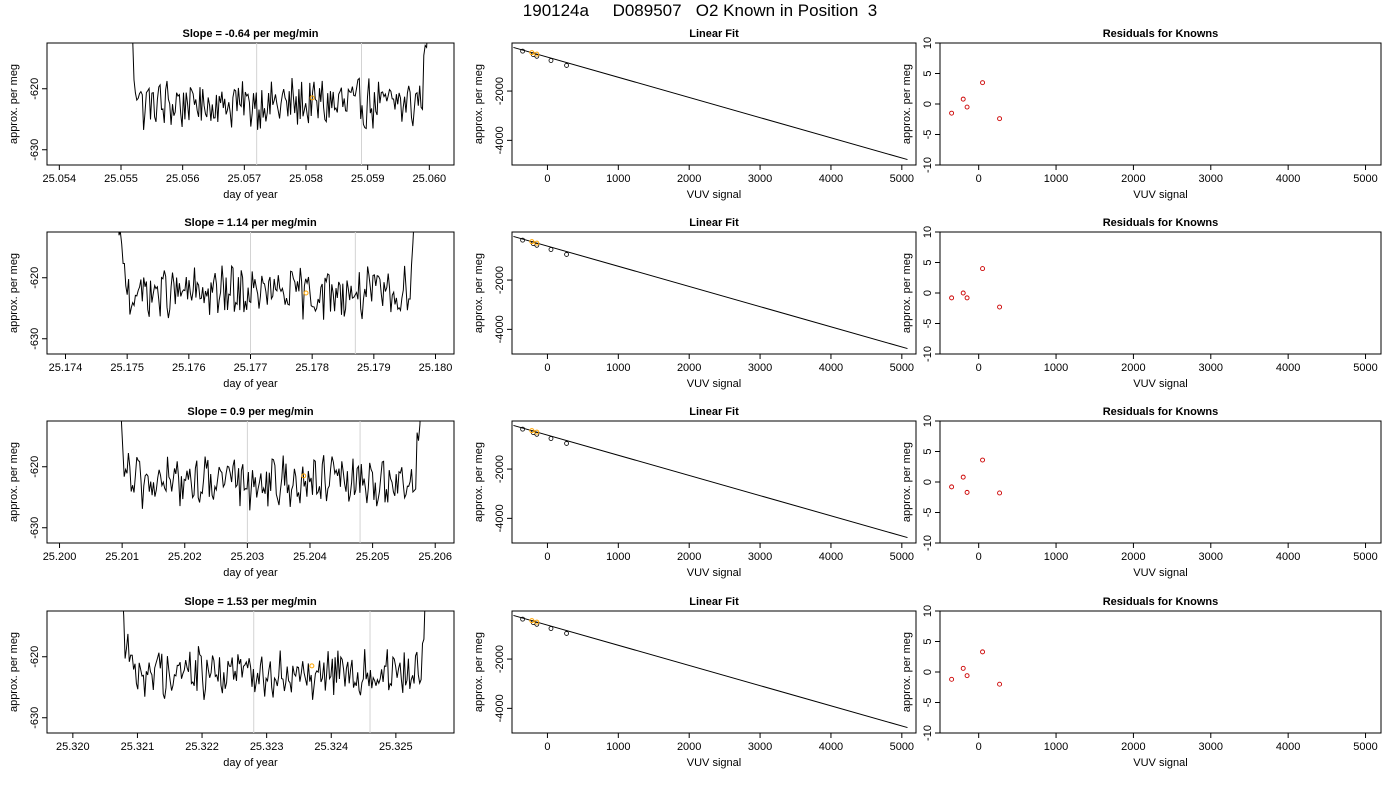 This screenshot has width=1400, height=800. What do you see at coordinates (368, 179) in the screenshot?
I see `x-tick-label: 25.059` at bounding box center [368, 179].